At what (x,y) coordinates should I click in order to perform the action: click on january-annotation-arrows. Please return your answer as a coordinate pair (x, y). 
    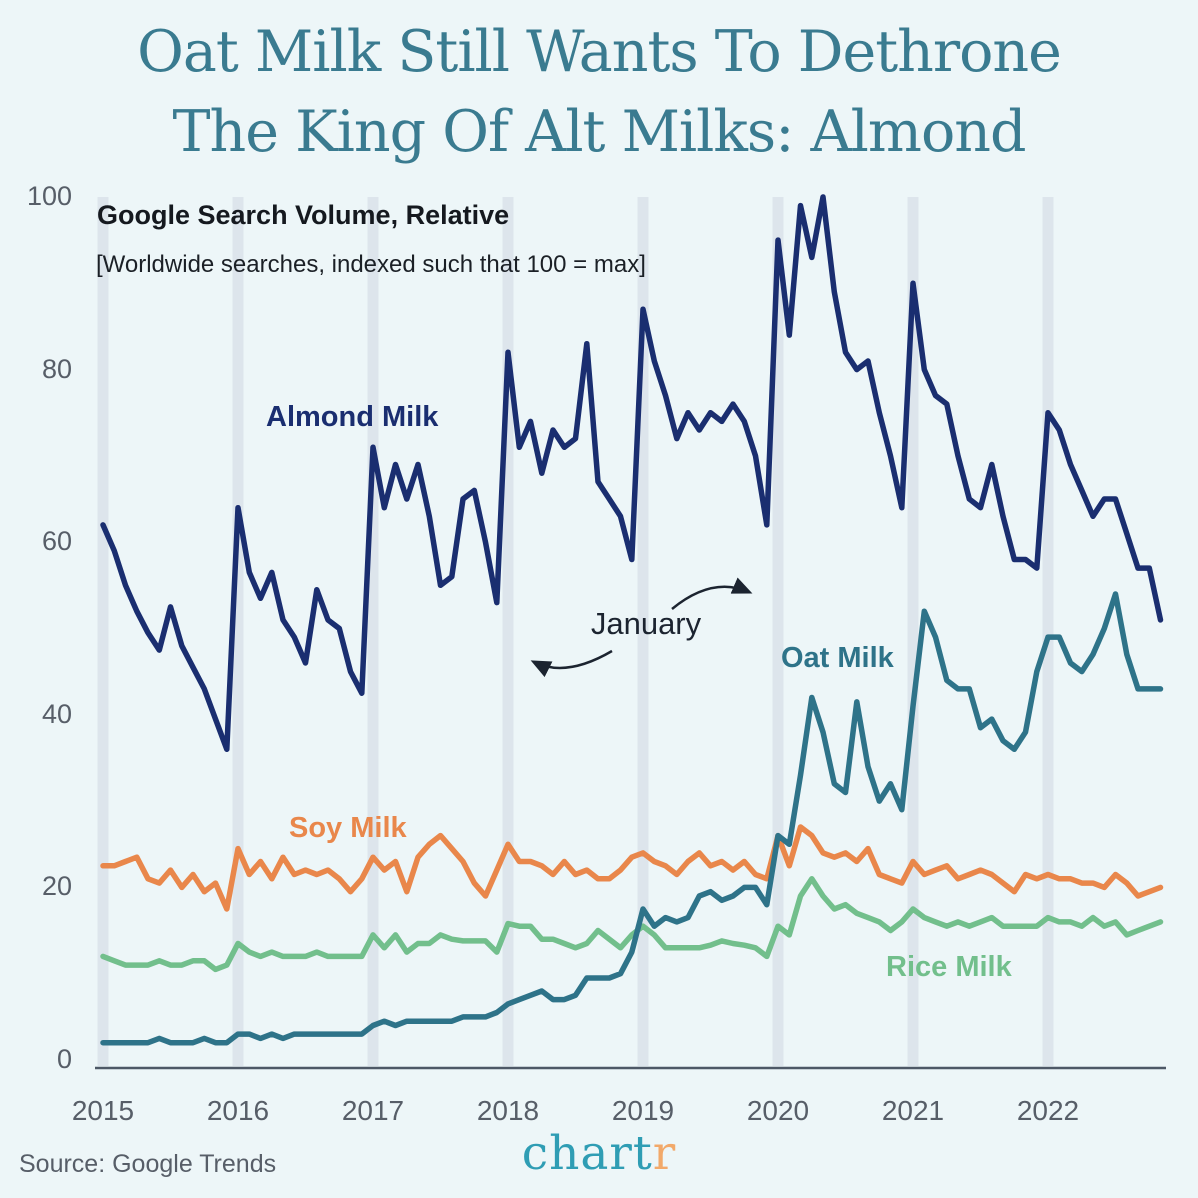
    Looking at the image, I should click on (641, 627).